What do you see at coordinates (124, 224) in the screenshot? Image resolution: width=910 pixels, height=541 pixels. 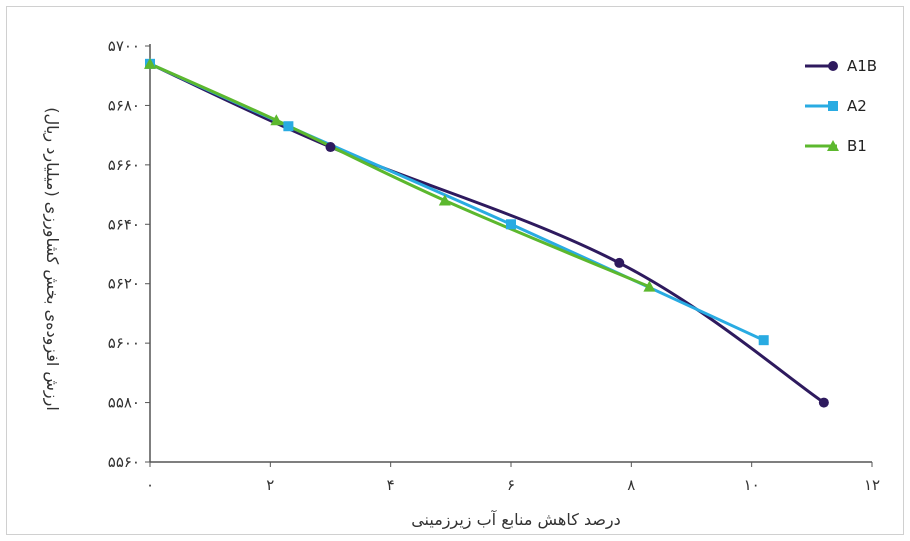 I see `y-tick-label: ۵۶۴۰` at bounding box center [124, 224].